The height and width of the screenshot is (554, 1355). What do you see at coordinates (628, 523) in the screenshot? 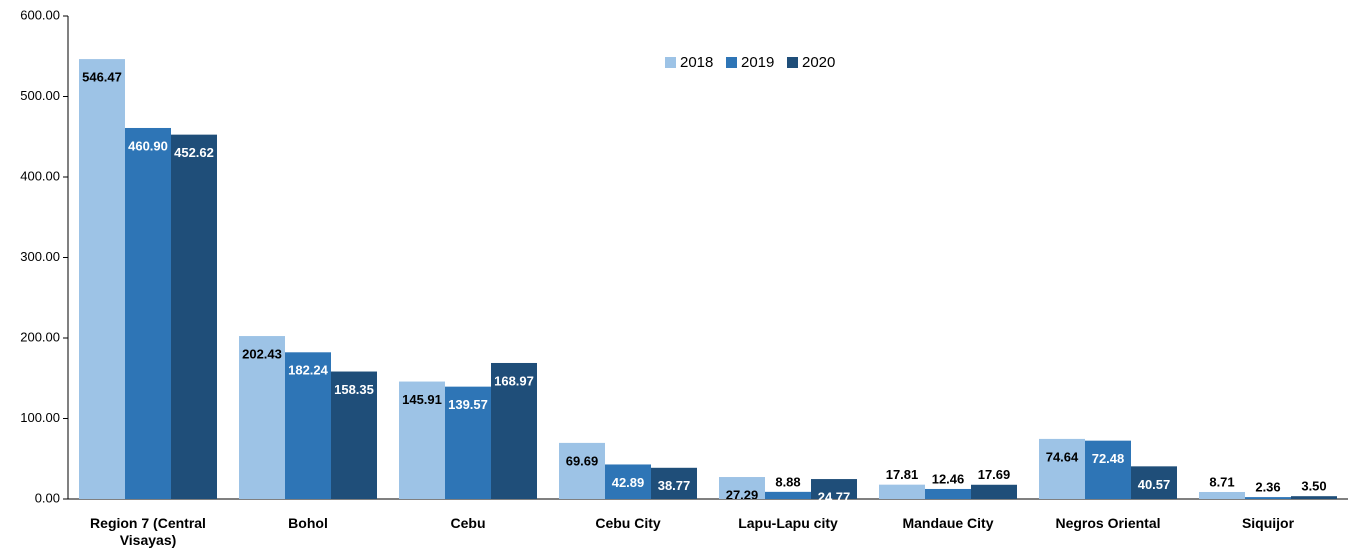
I see `x-tick-label: Cebu City` at bounding box center [628, 523].